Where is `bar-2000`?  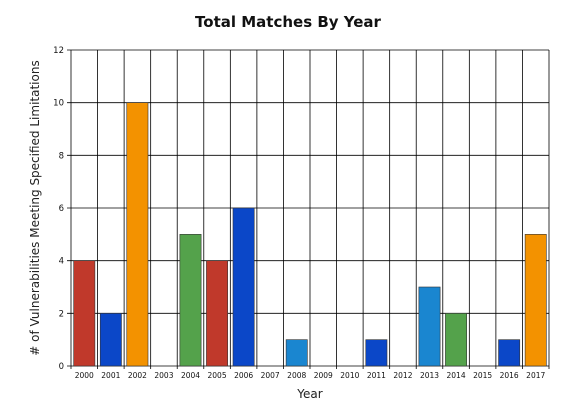
bar-2000 is located at coordinates (84, 313).